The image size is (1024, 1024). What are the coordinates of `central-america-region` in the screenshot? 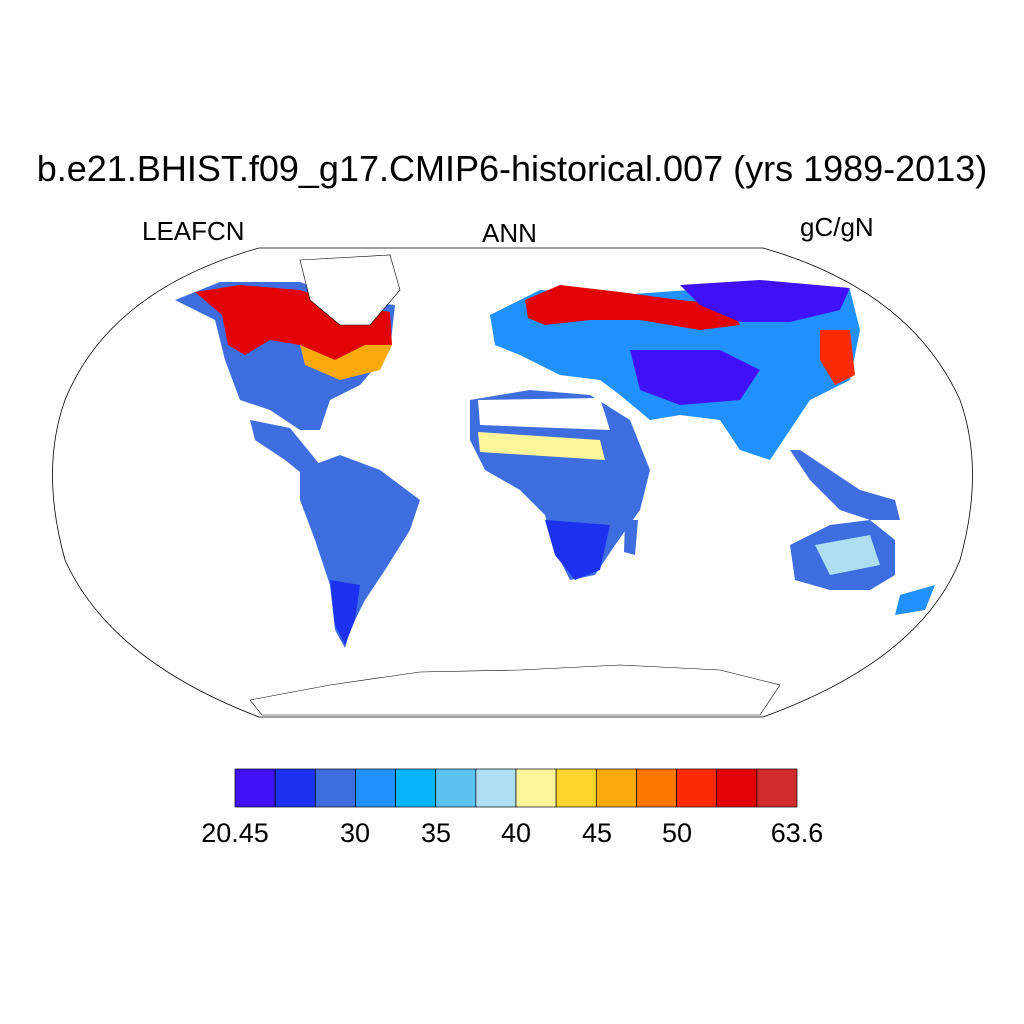 It's located at (290, 450).